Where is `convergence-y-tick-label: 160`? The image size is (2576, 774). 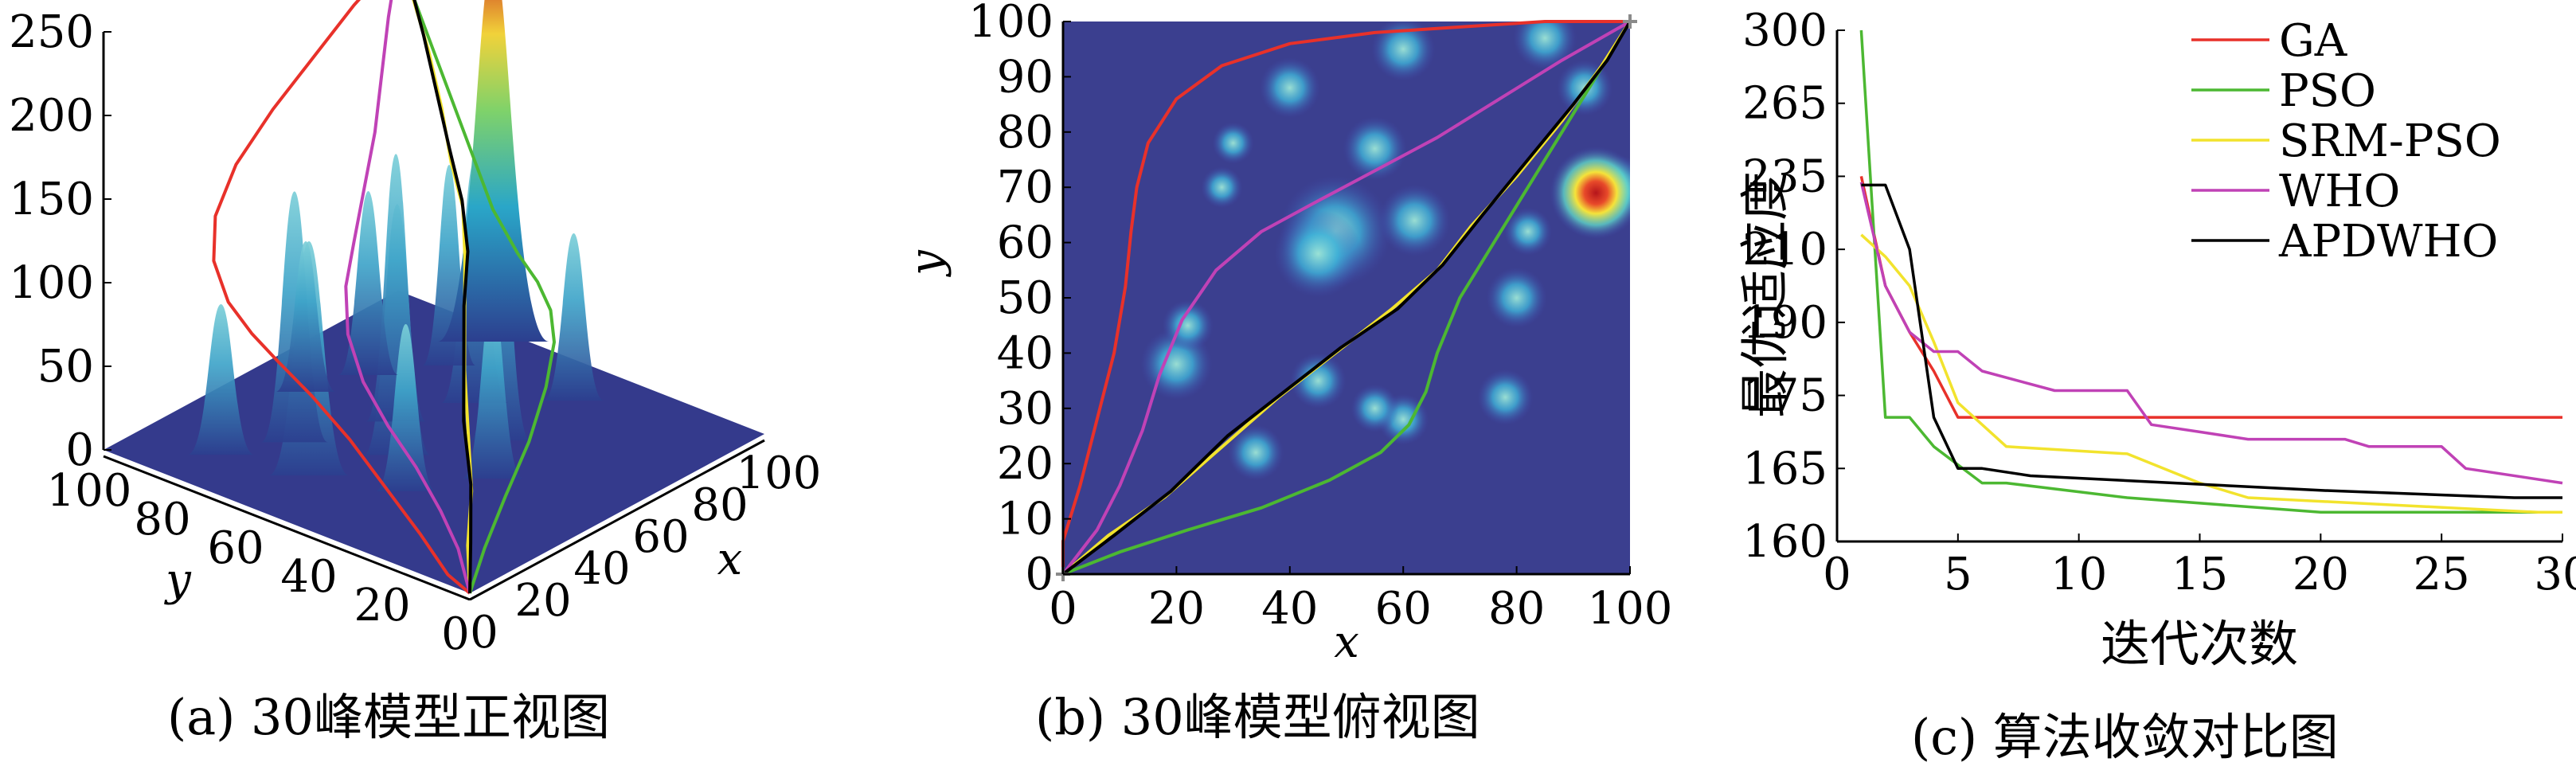 convergence-y-tick-label: 160 is located at coordinates (1784, 542).